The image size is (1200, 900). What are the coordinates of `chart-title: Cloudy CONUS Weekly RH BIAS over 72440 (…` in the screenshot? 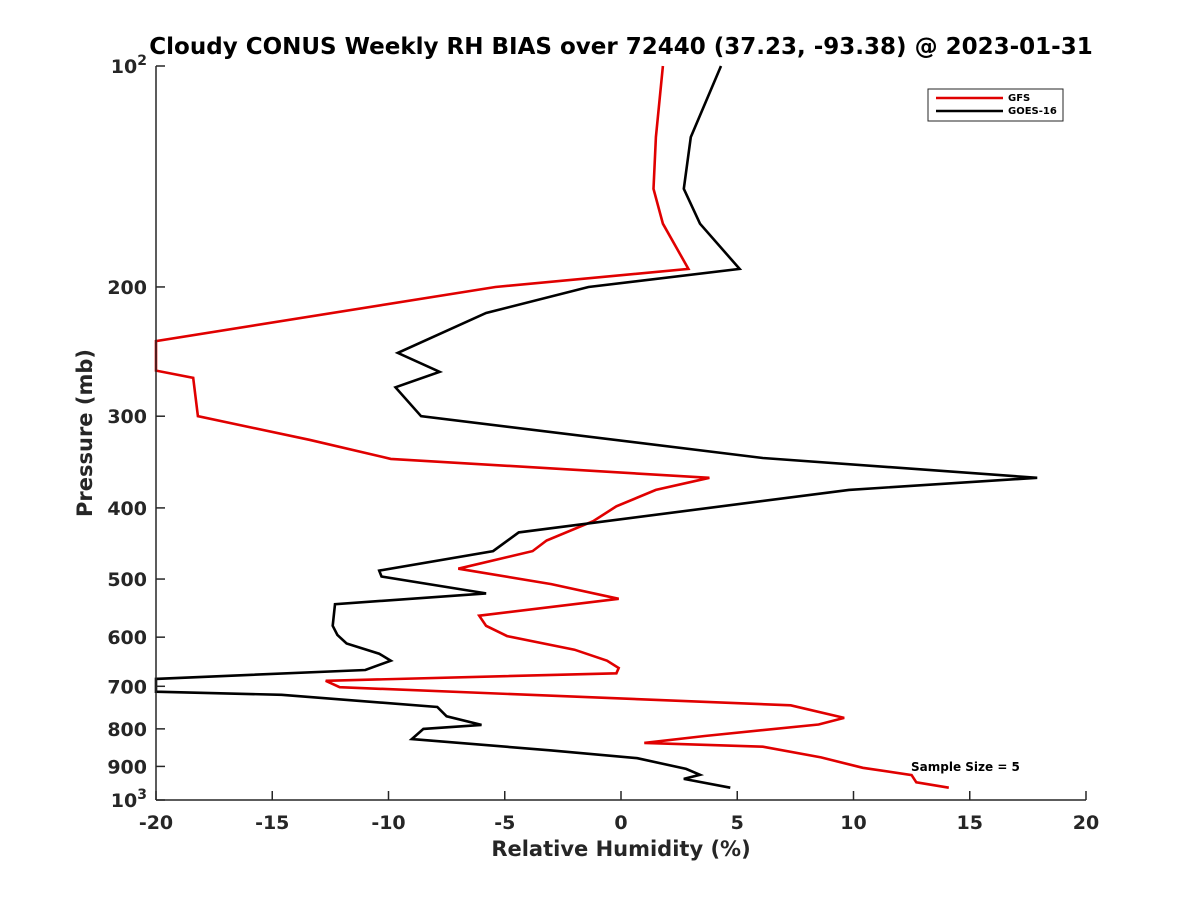 It's located at (620, 47).